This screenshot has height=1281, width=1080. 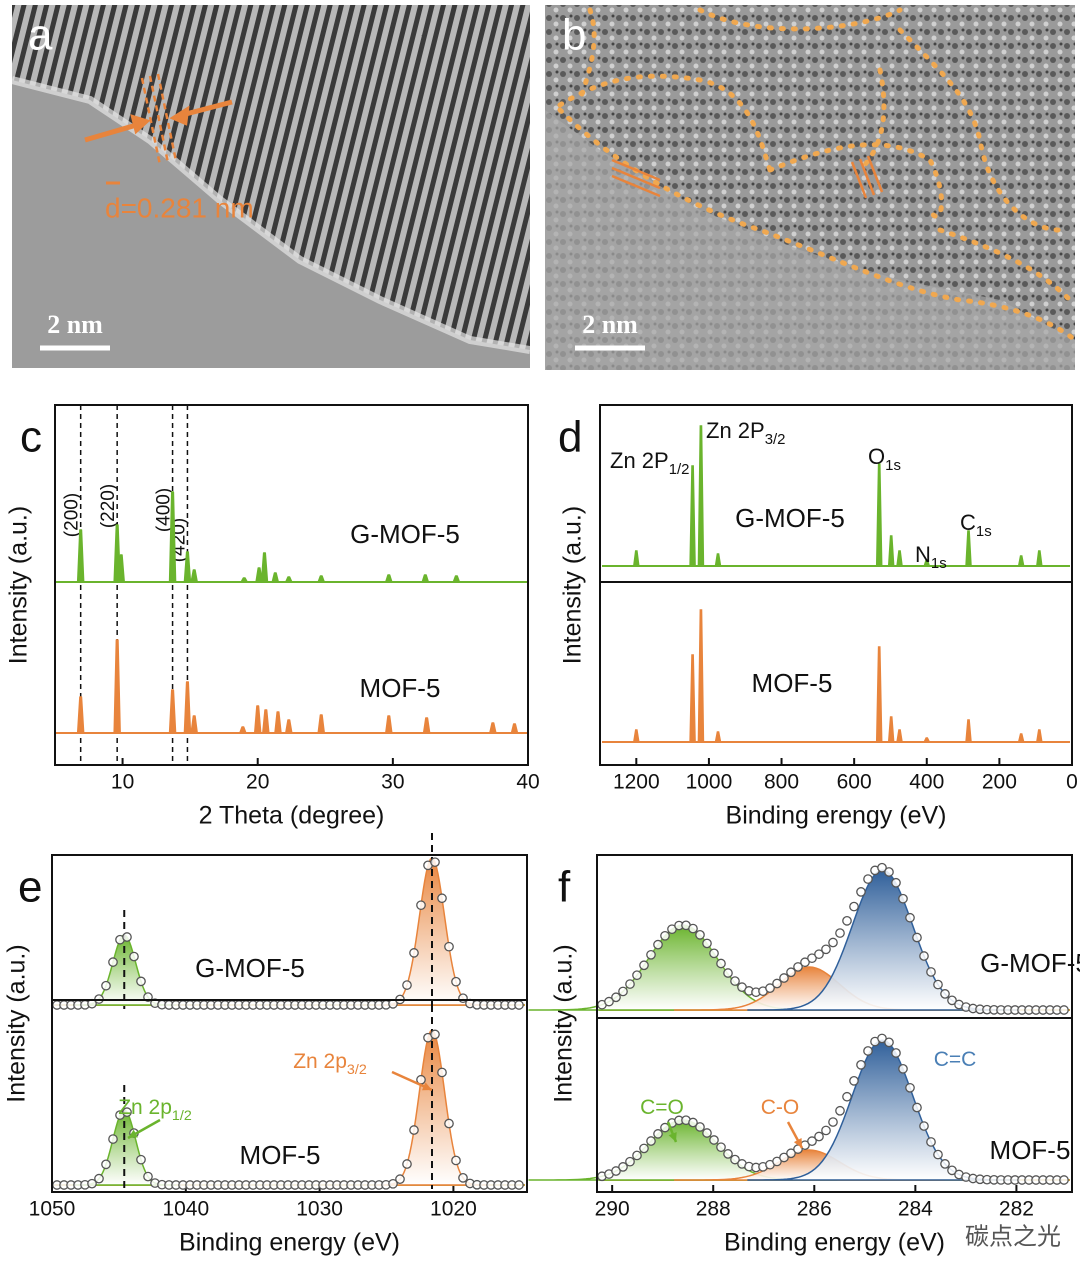 I want to click on plot-frame, so click(x=289, y=1023).